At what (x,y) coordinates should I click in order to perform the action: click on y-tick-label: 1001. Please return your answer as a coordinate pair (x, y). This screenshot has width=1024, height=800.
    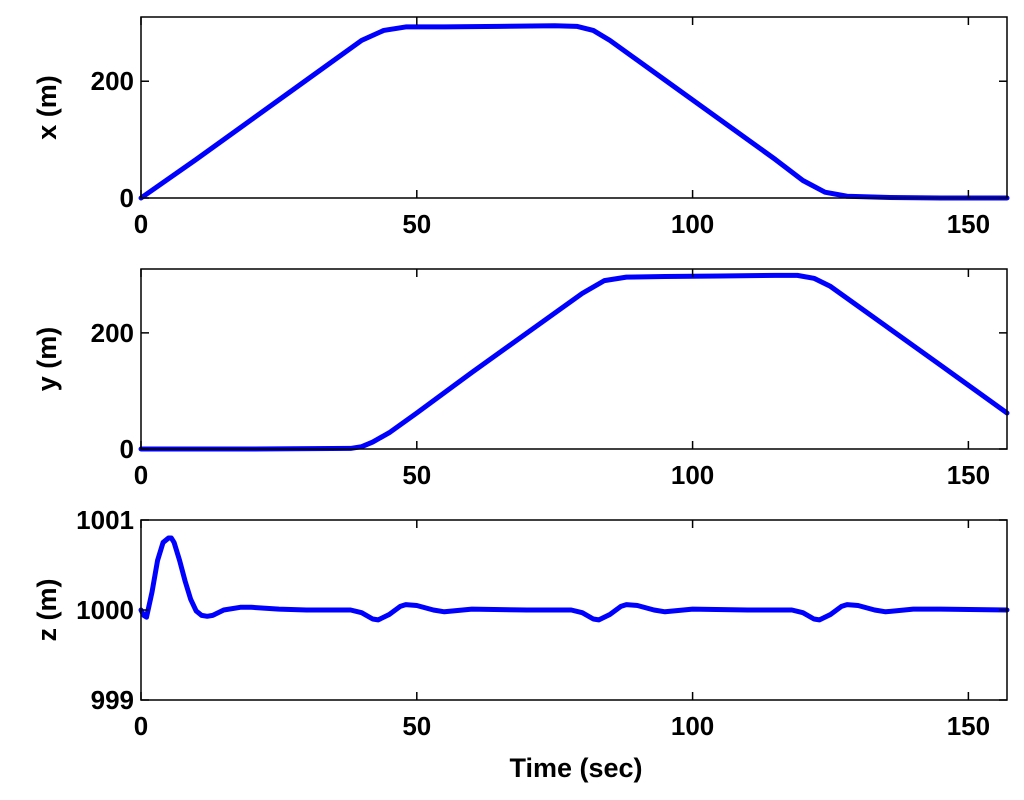
    Looking at the image, I should click on (105, 520).